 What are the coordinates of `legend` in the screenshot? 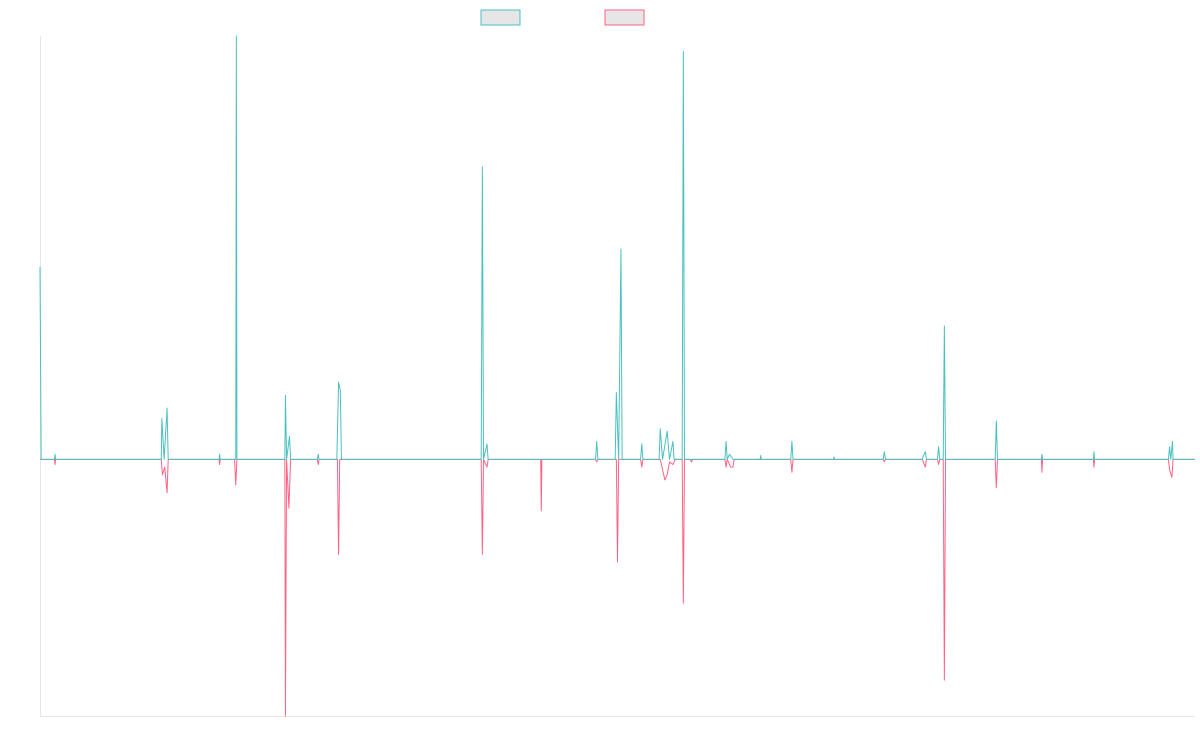 It's located at (562, 17).